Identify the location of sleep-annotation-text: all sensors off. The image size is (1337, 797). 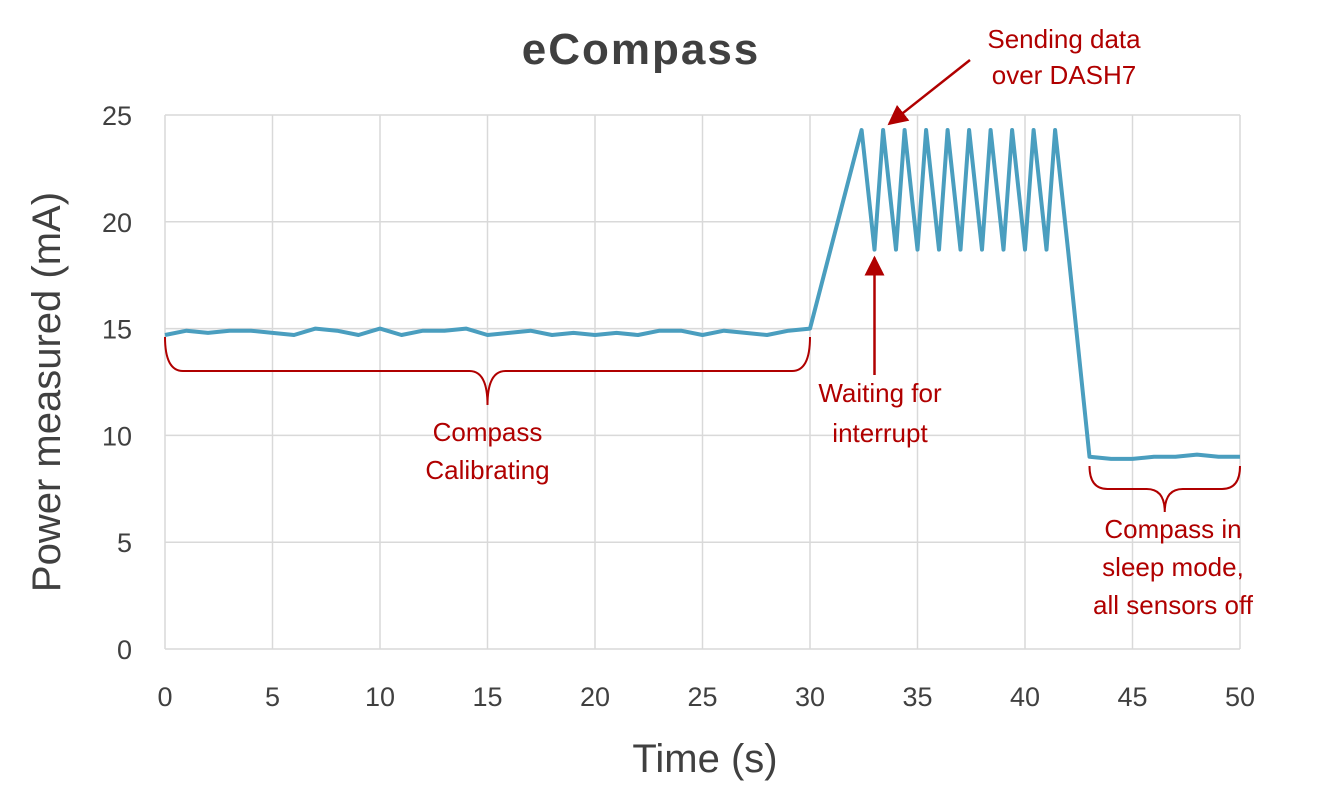
(1173, 605).